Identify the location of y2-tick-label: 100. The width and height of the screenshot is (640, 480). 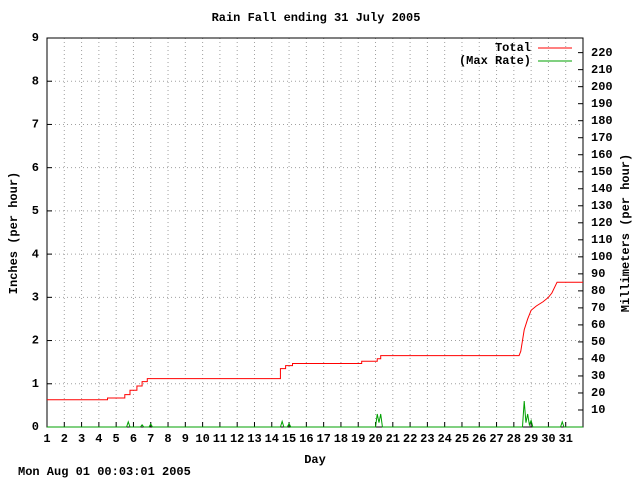
(602, 257).